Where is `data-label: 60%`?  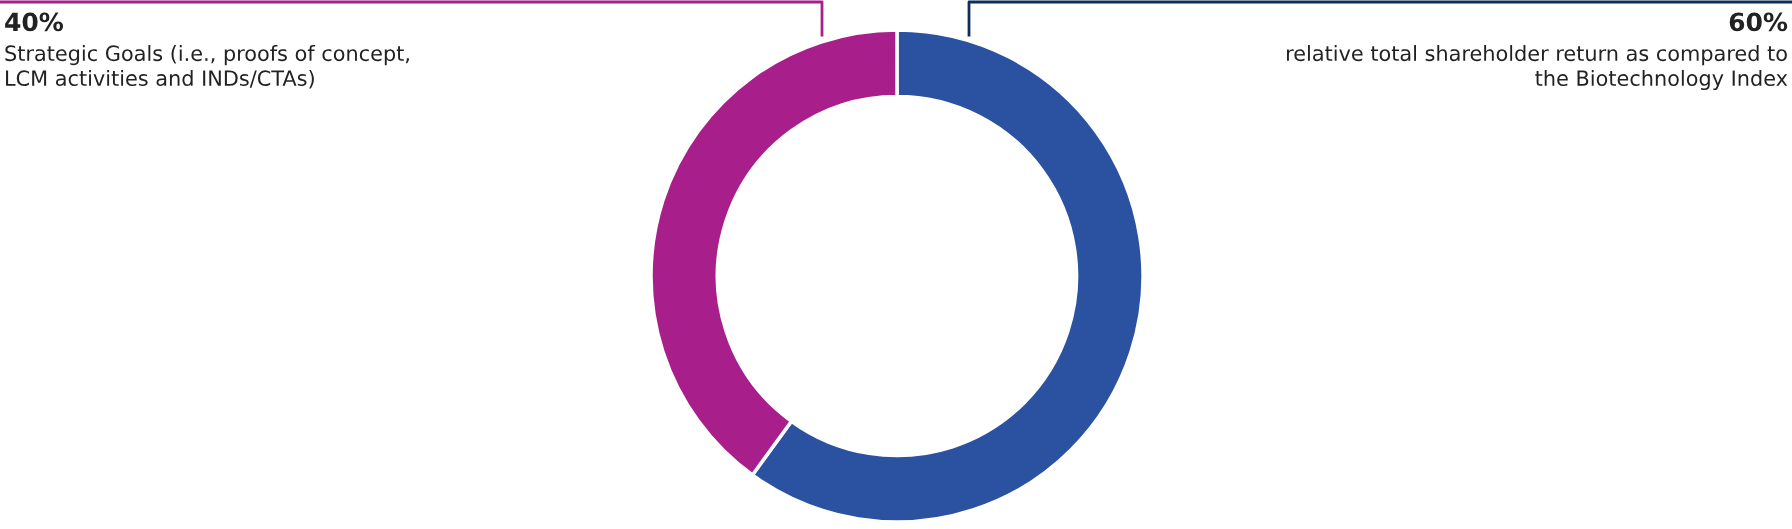
data-label: 60% is located at coordinates (1758, 22).